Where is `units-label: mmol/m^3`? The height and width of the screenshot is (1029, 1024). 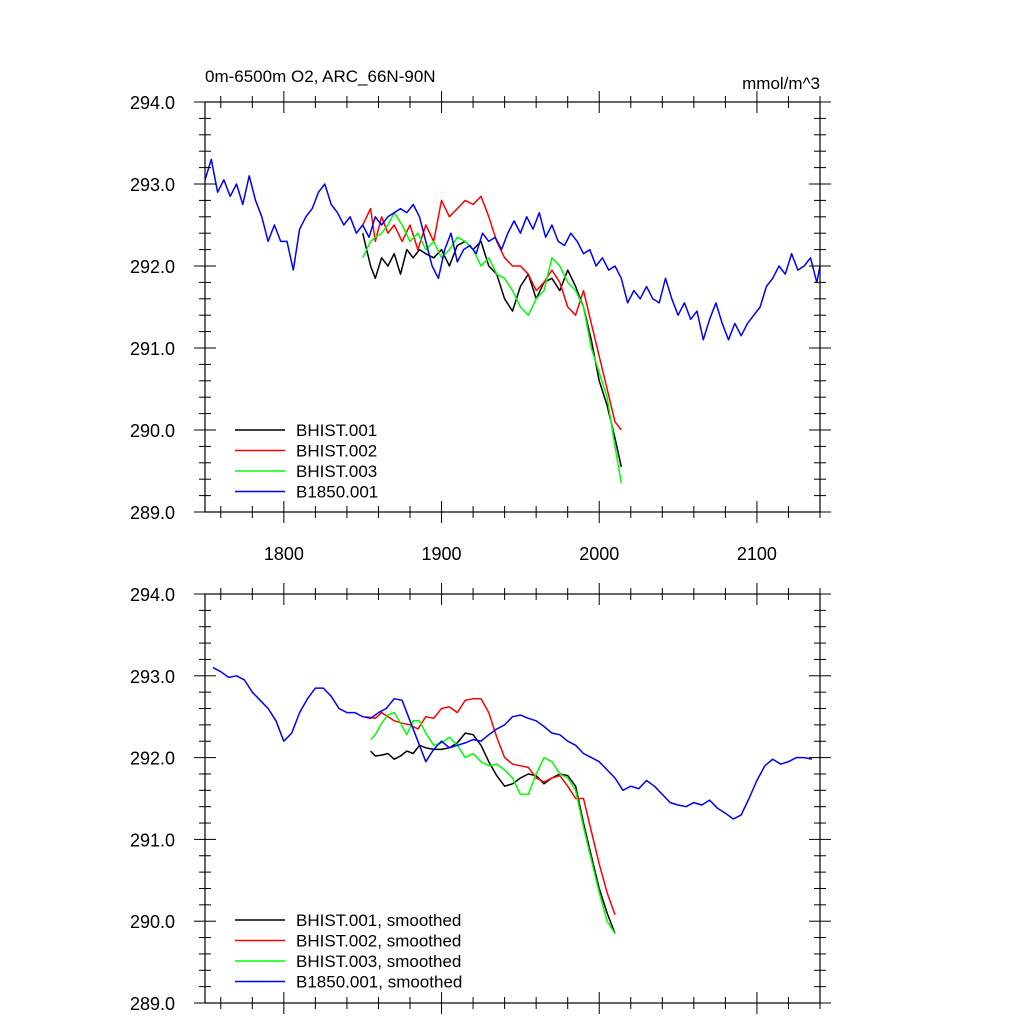
units-label: mmol/m^3 is located at coordinates (781, 83).